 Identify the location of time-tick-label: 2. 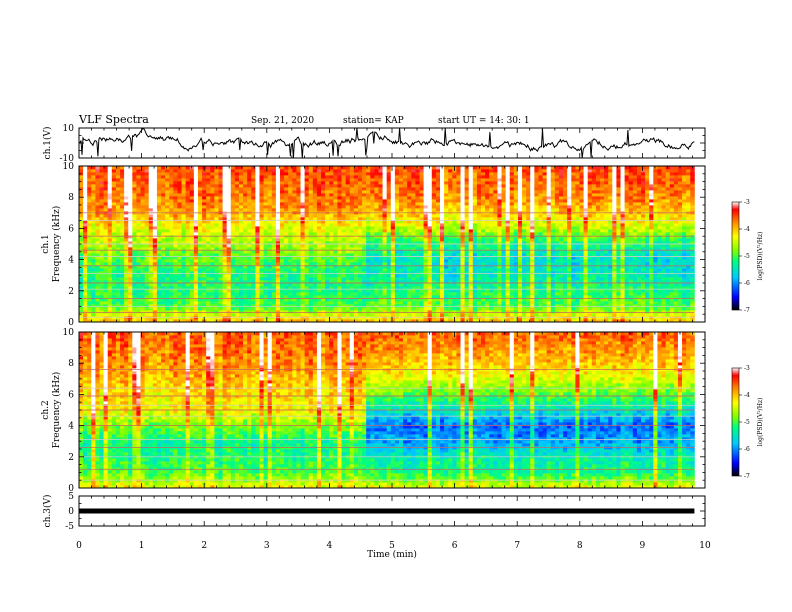
(204, 546).